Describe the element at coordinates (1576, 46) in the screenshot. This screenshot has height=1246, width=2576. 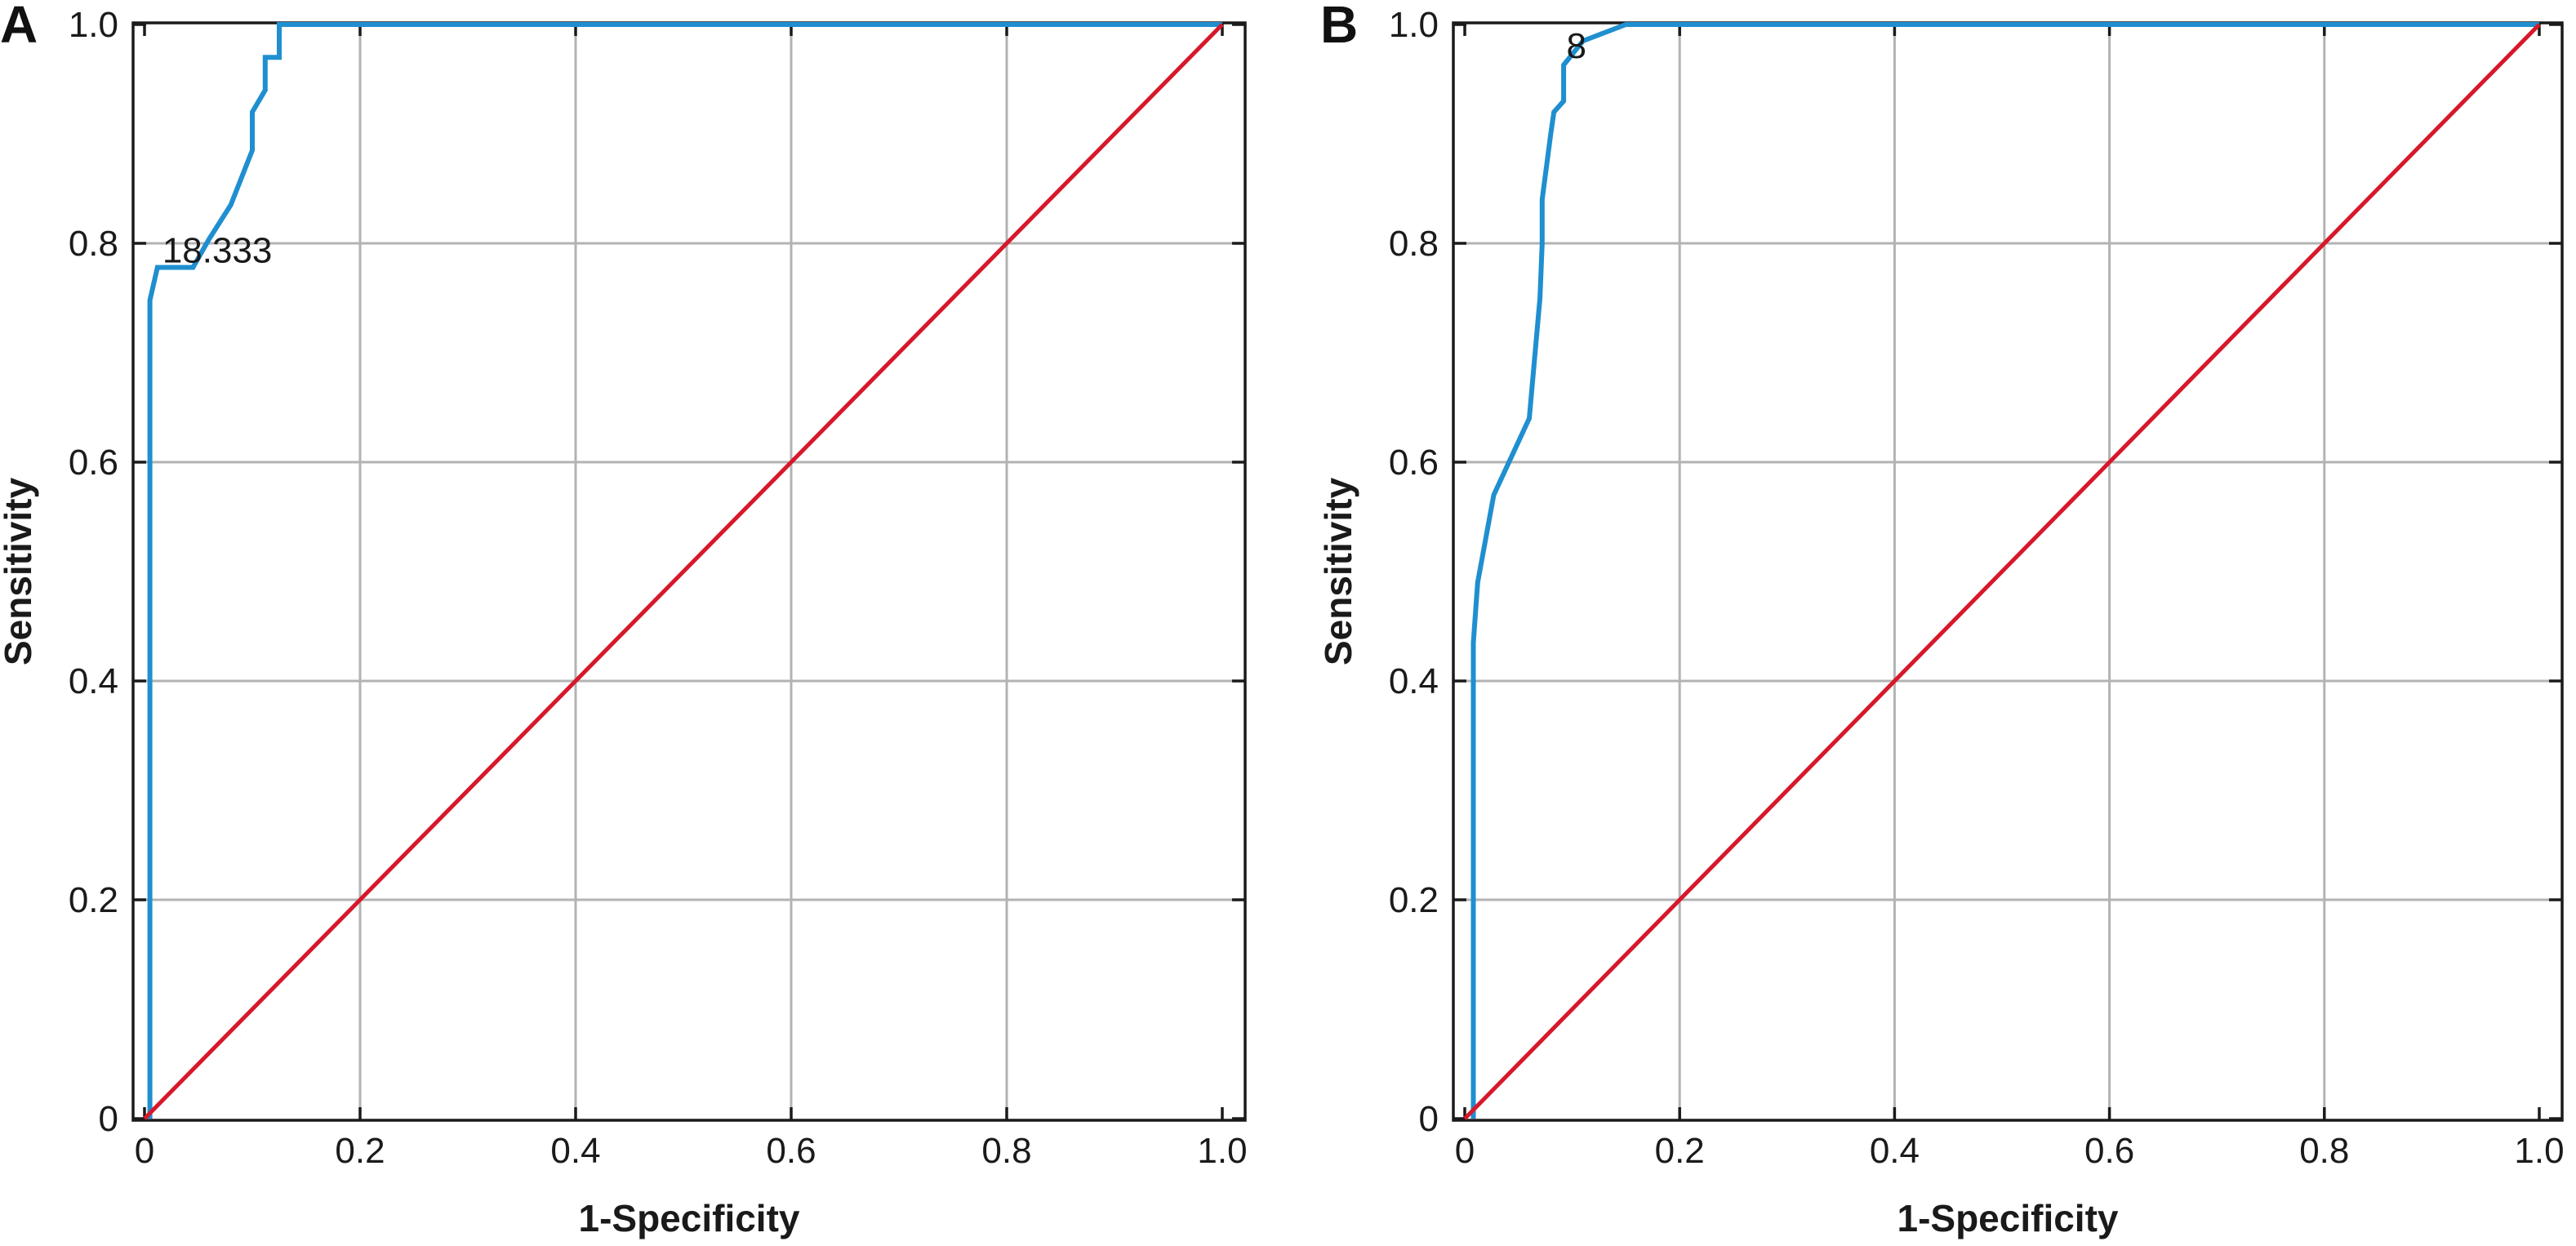
I see `cutoff-annotation: 8` at that location.